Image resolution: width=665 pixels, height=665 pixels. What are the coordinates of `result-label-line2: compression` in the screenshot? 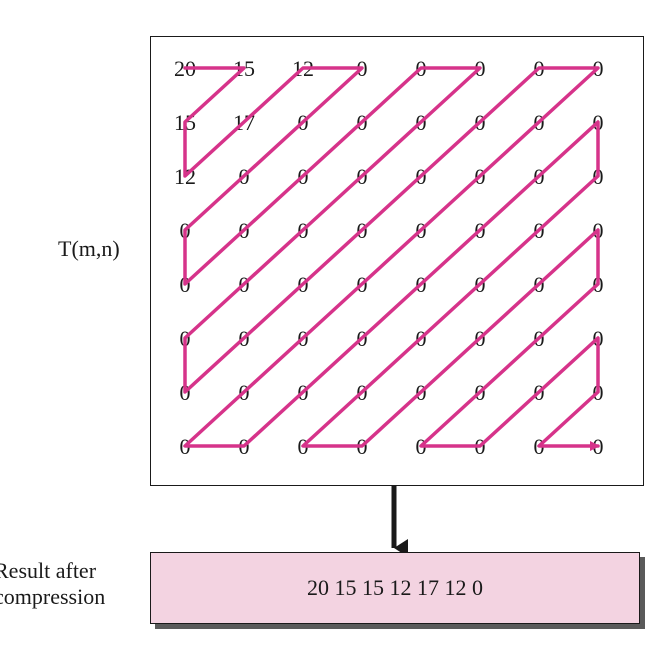 It's located at (53, 596).